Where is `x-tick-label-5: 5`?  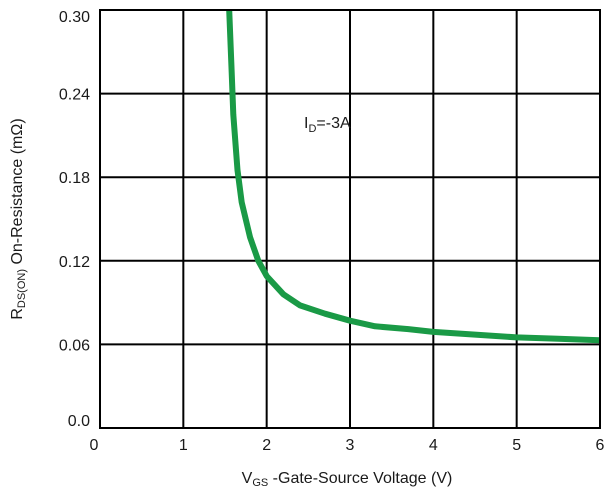 x-tick-label-5: 5 is located at coordinates (516, 445).